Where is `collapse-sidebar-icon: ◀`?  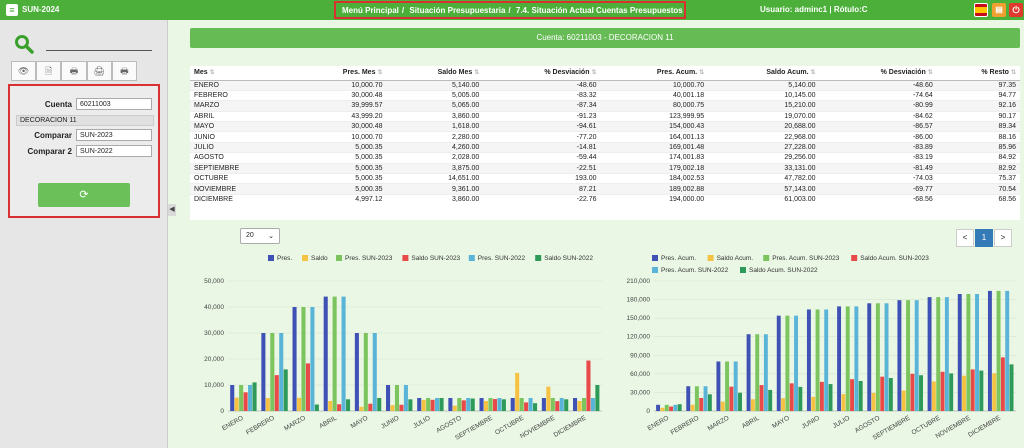 collapse-sidebar-icon: ◀ is located at coordinates (172, 210).